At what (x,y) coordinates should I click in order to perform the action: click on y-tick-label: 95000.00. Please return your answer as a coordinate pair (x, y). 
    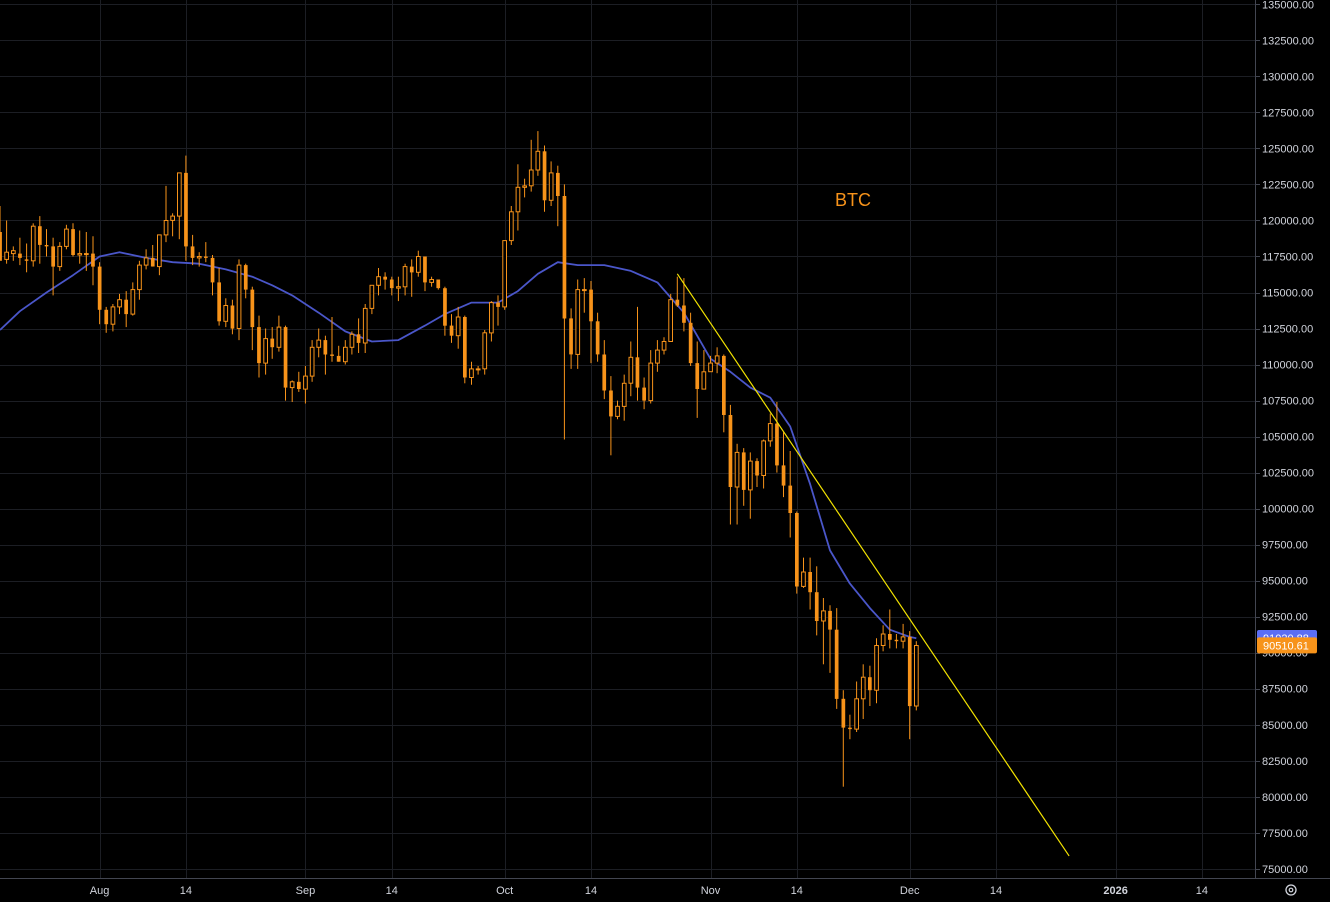
    Looking at the image, I should click on (1285, 582).